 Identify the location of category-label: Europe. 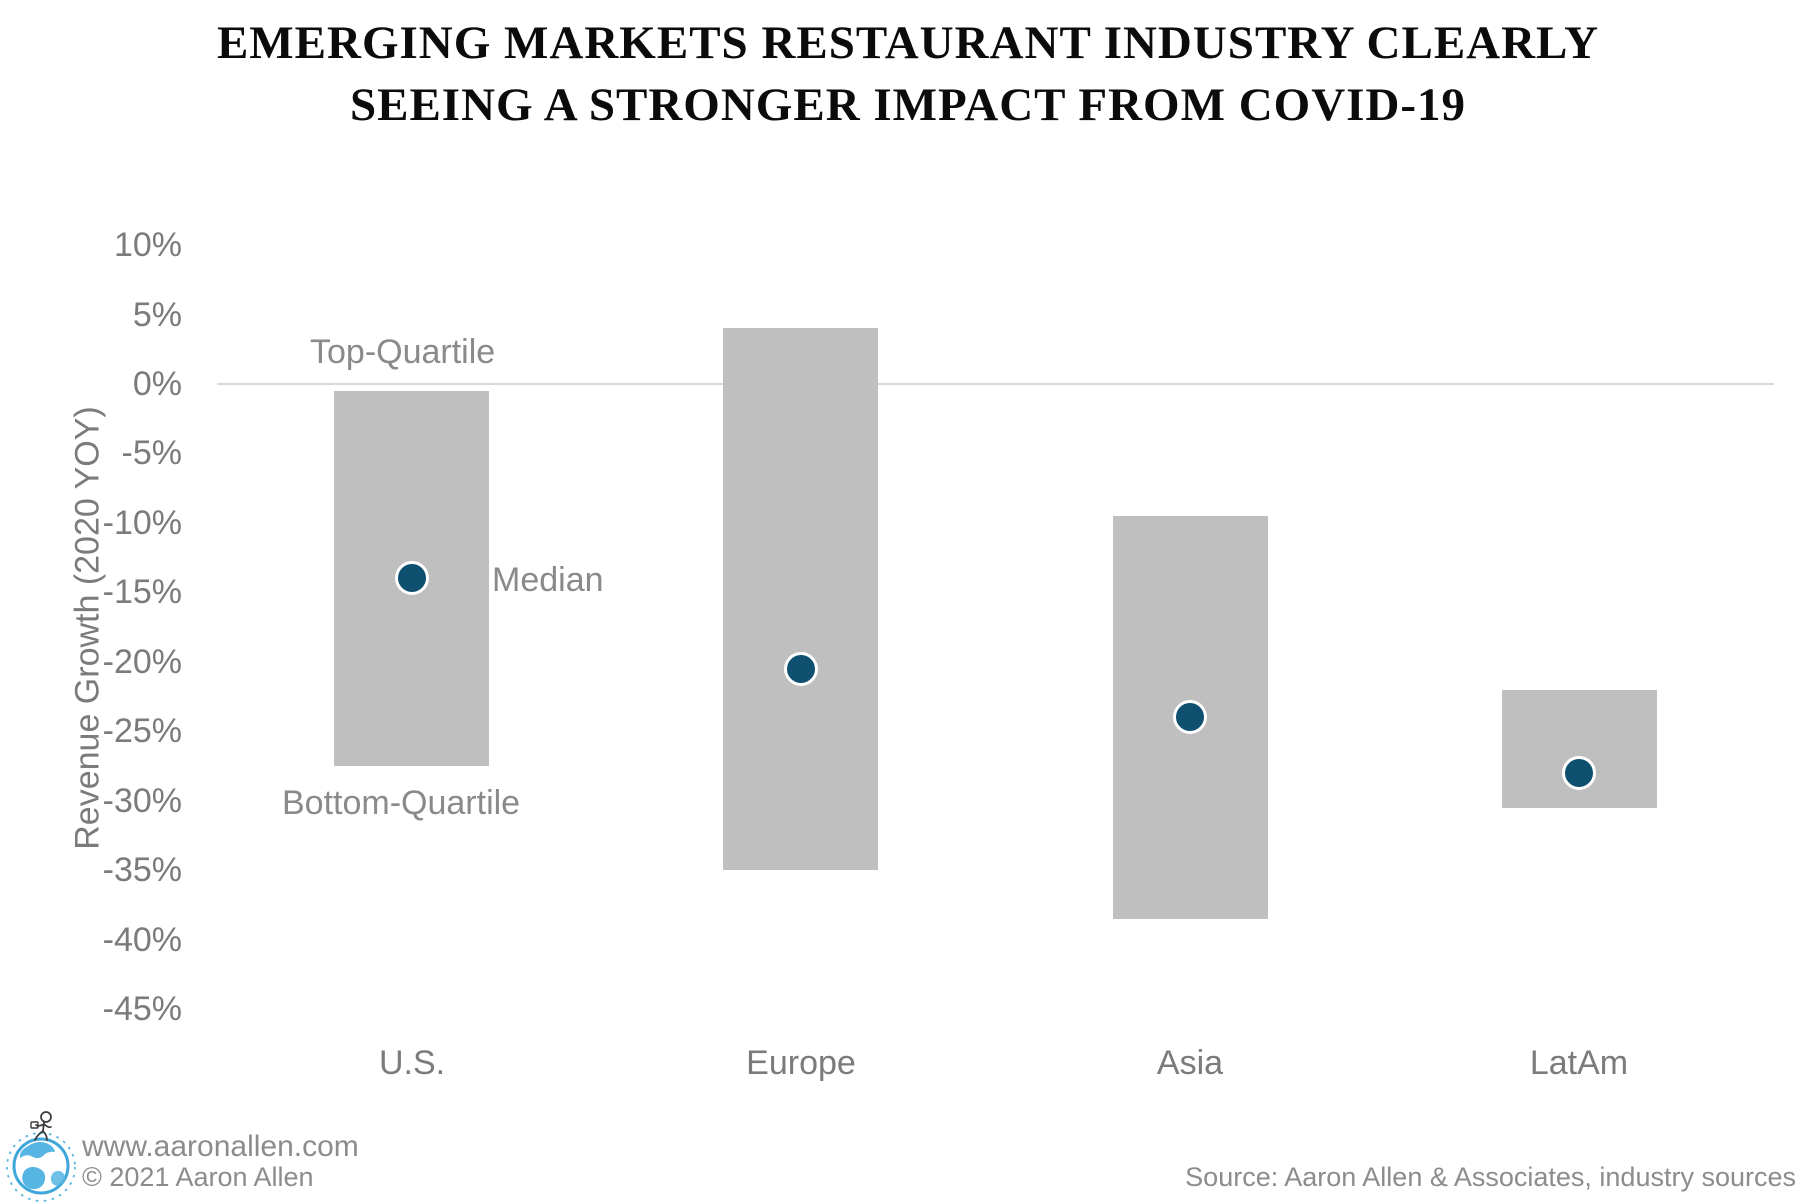
(801, 1063).